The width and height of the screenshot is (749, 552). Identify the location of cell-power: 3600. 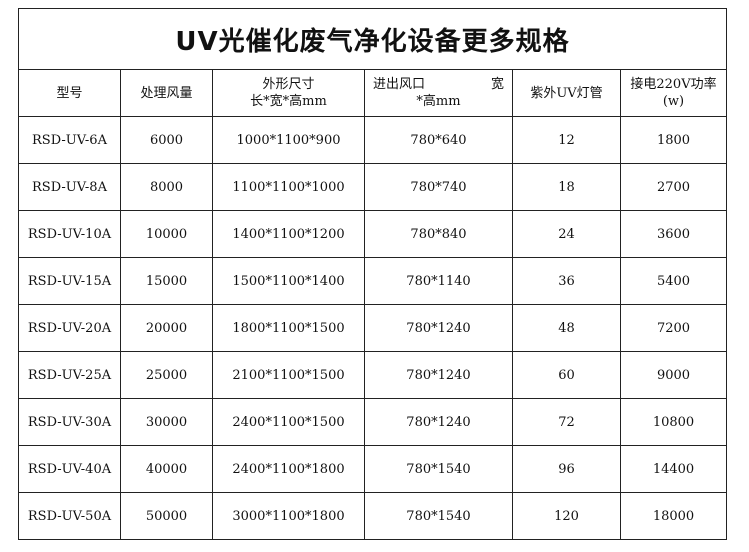
(673, 234).